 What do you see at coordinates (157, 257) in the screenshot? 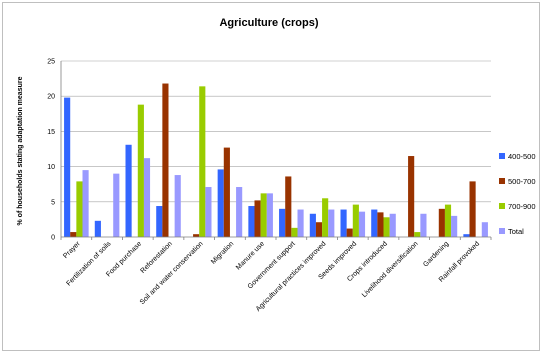
I see `category-label: Reforestation` at bounding box center [157, 257].